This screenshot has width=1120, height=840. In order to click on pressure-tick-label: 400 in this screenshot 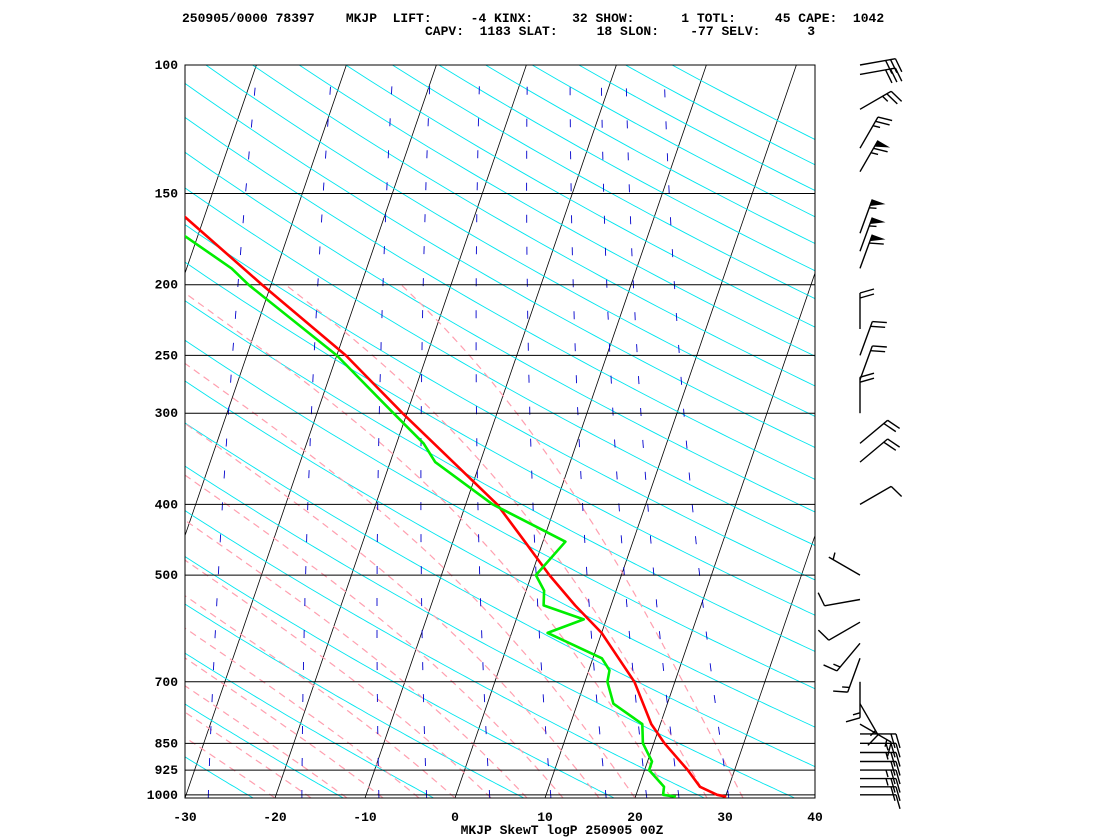, I will do `click(167, 504)`.